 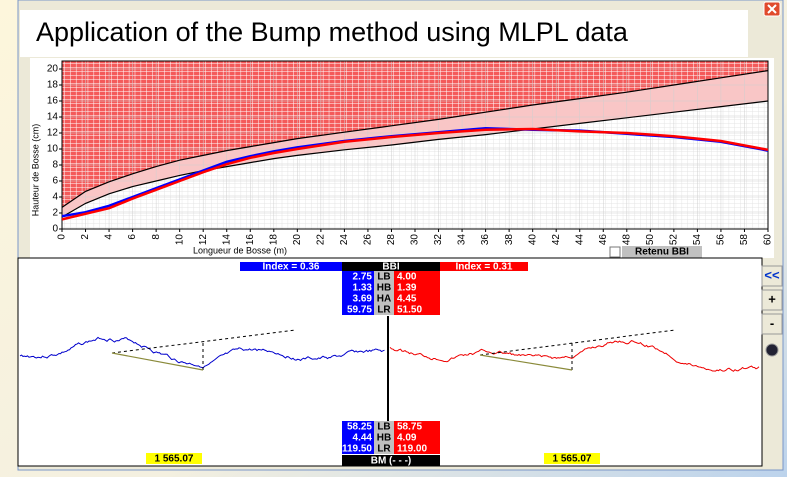 I want to click on x-tick-label: 2, so click(x=85, y=237).